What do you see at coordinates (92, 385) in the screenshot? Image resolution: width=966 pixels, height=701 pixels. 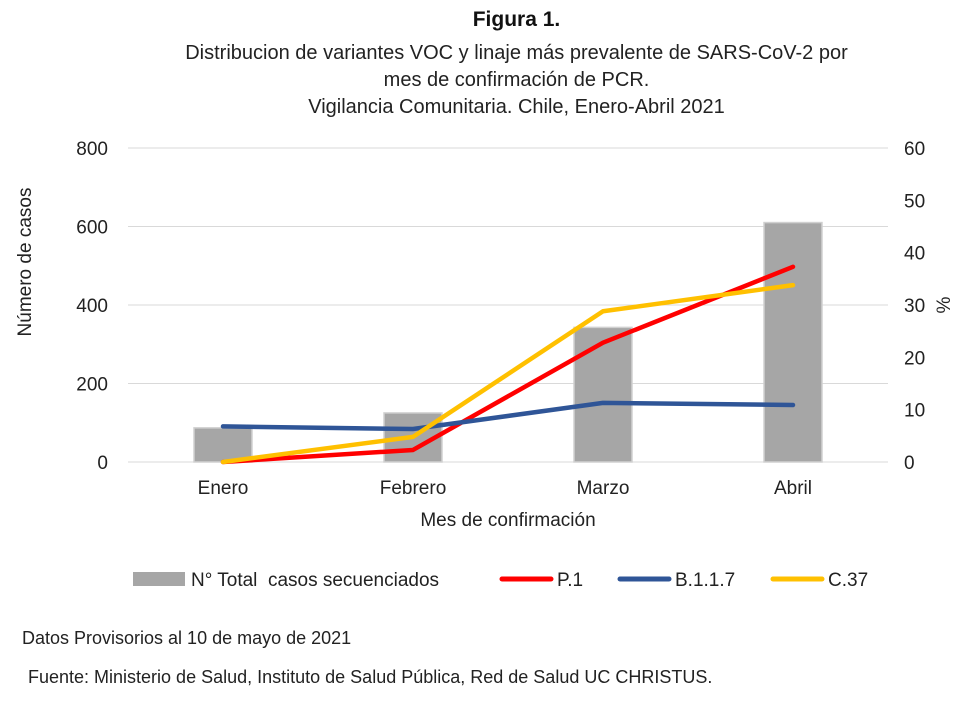 I see `y-tick-label: 200` at bounding box center [92, 385].